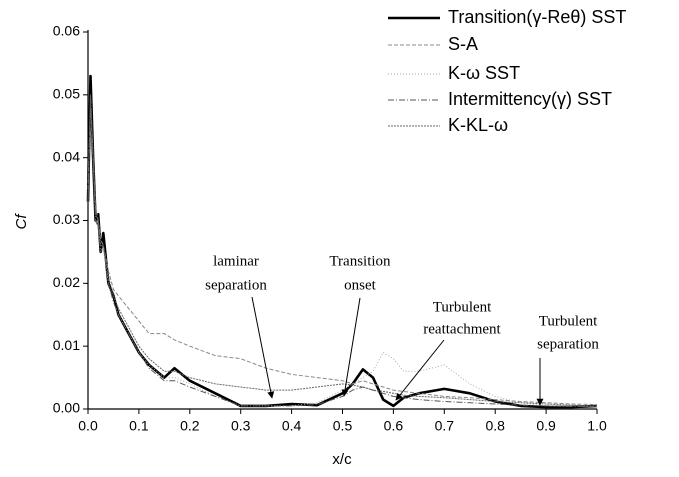  Describe the element at coordinates (530, 99) in the screenshot. I see `legend-label: Intermittency(γ) SST` at that location.